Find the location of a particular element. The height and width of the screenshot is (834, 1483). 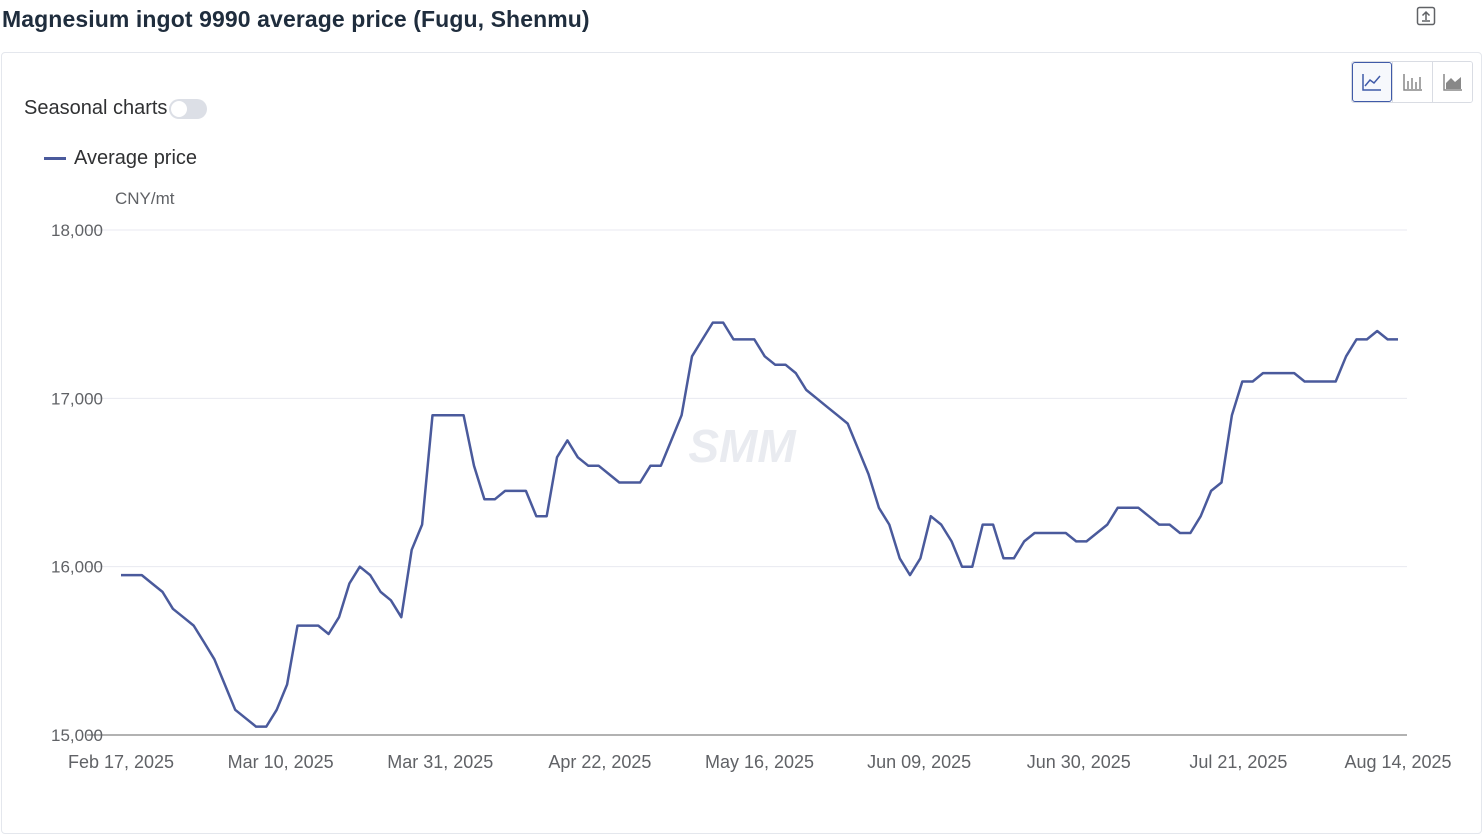

y-tick-label: 17,000 is located at coordinates (77, 398).